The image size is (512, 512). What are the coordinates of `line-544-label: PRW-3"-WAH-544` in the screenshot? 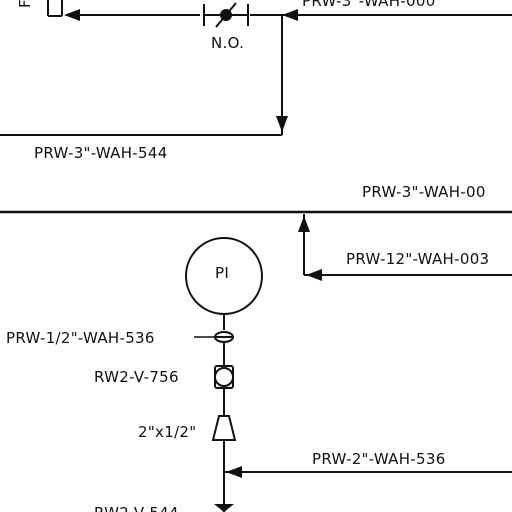 It's located at (101, 153).